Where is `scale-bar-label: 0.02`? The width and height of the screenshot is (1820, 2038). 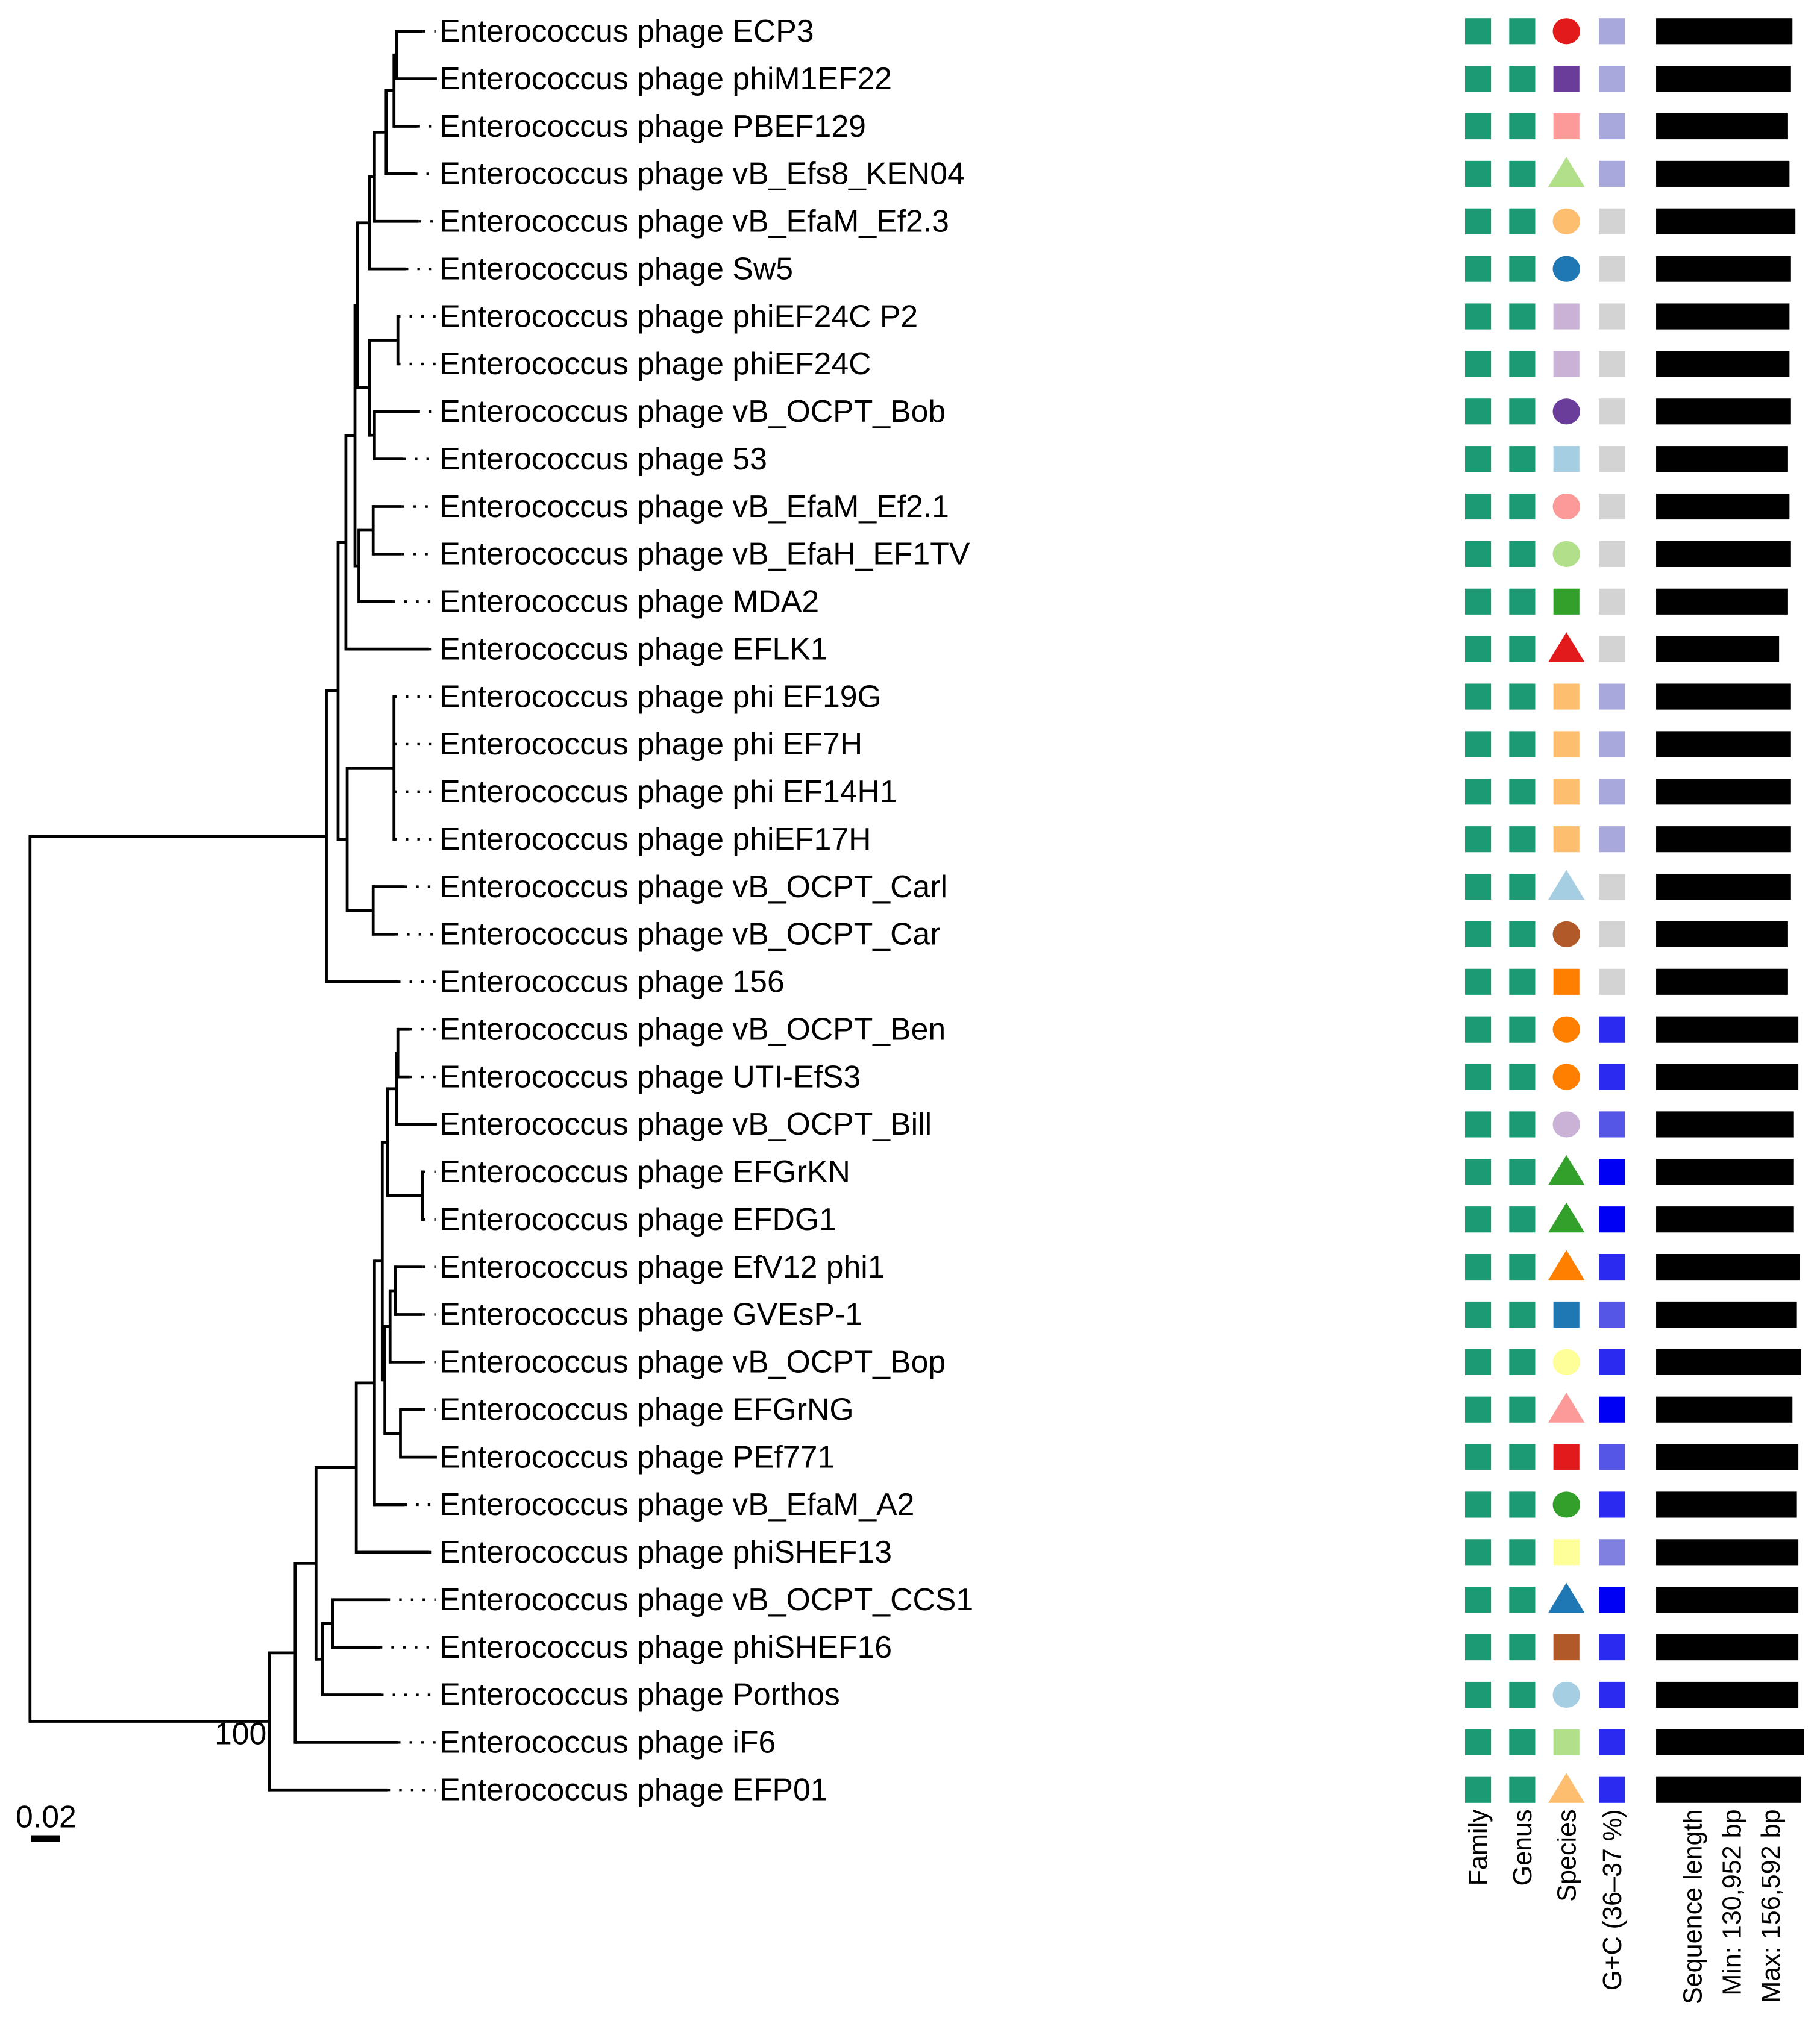 scale-bar-label: 0.02 is located at coordinates (46, 1816).